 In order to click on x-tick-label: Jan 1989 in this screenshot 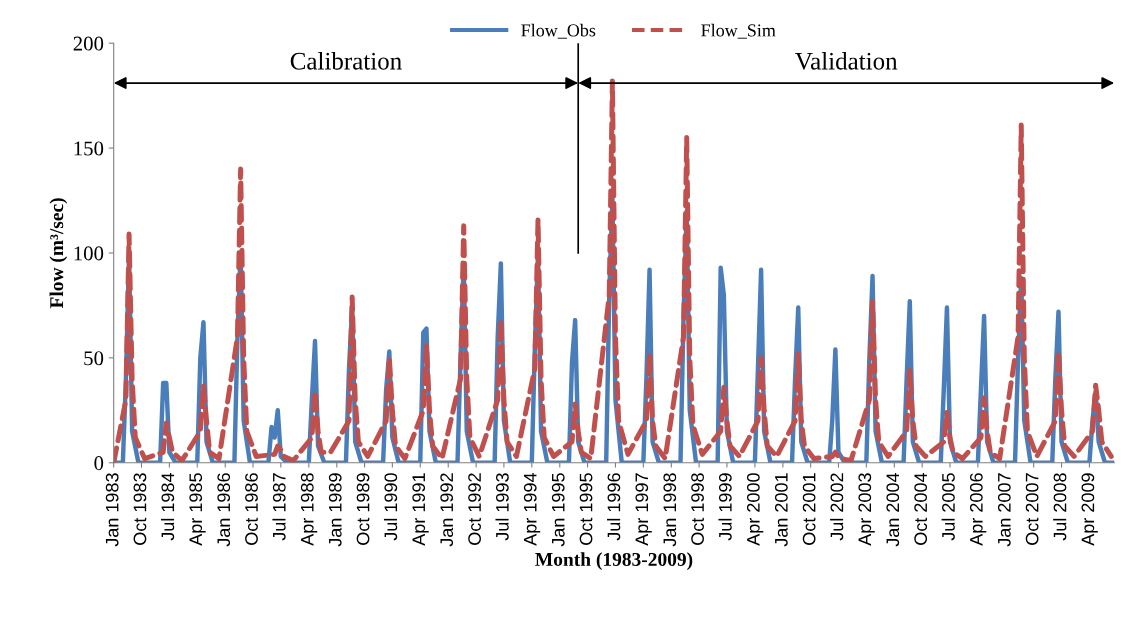, I will do `click(335, 510)`.